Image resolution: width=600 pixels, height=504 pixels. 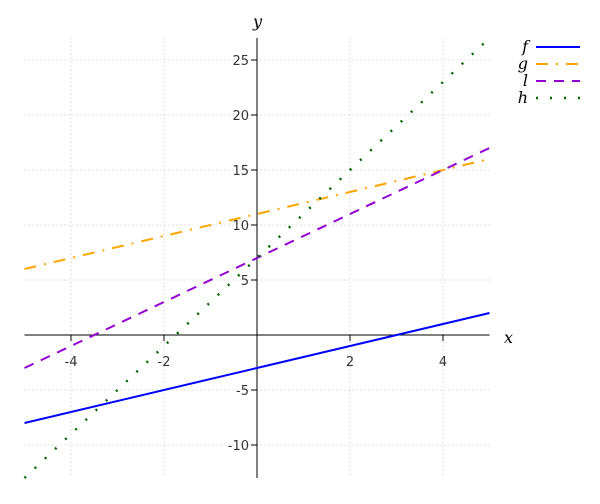 I want to click on y-tick-label: 15, so click(x=240, y=171).